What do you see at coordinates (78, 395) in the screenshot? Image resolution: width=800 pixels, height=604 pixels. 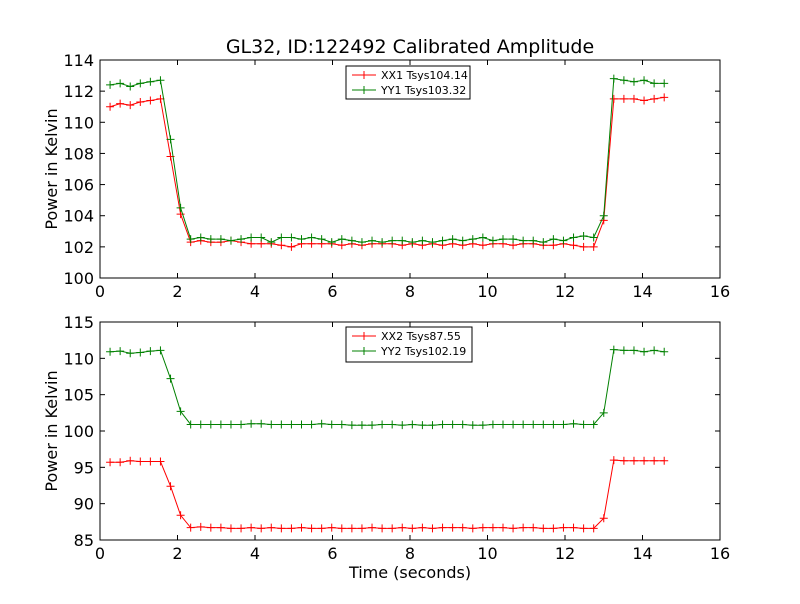 I see `y-tick-label: 105` at bounding box center [78, 395].